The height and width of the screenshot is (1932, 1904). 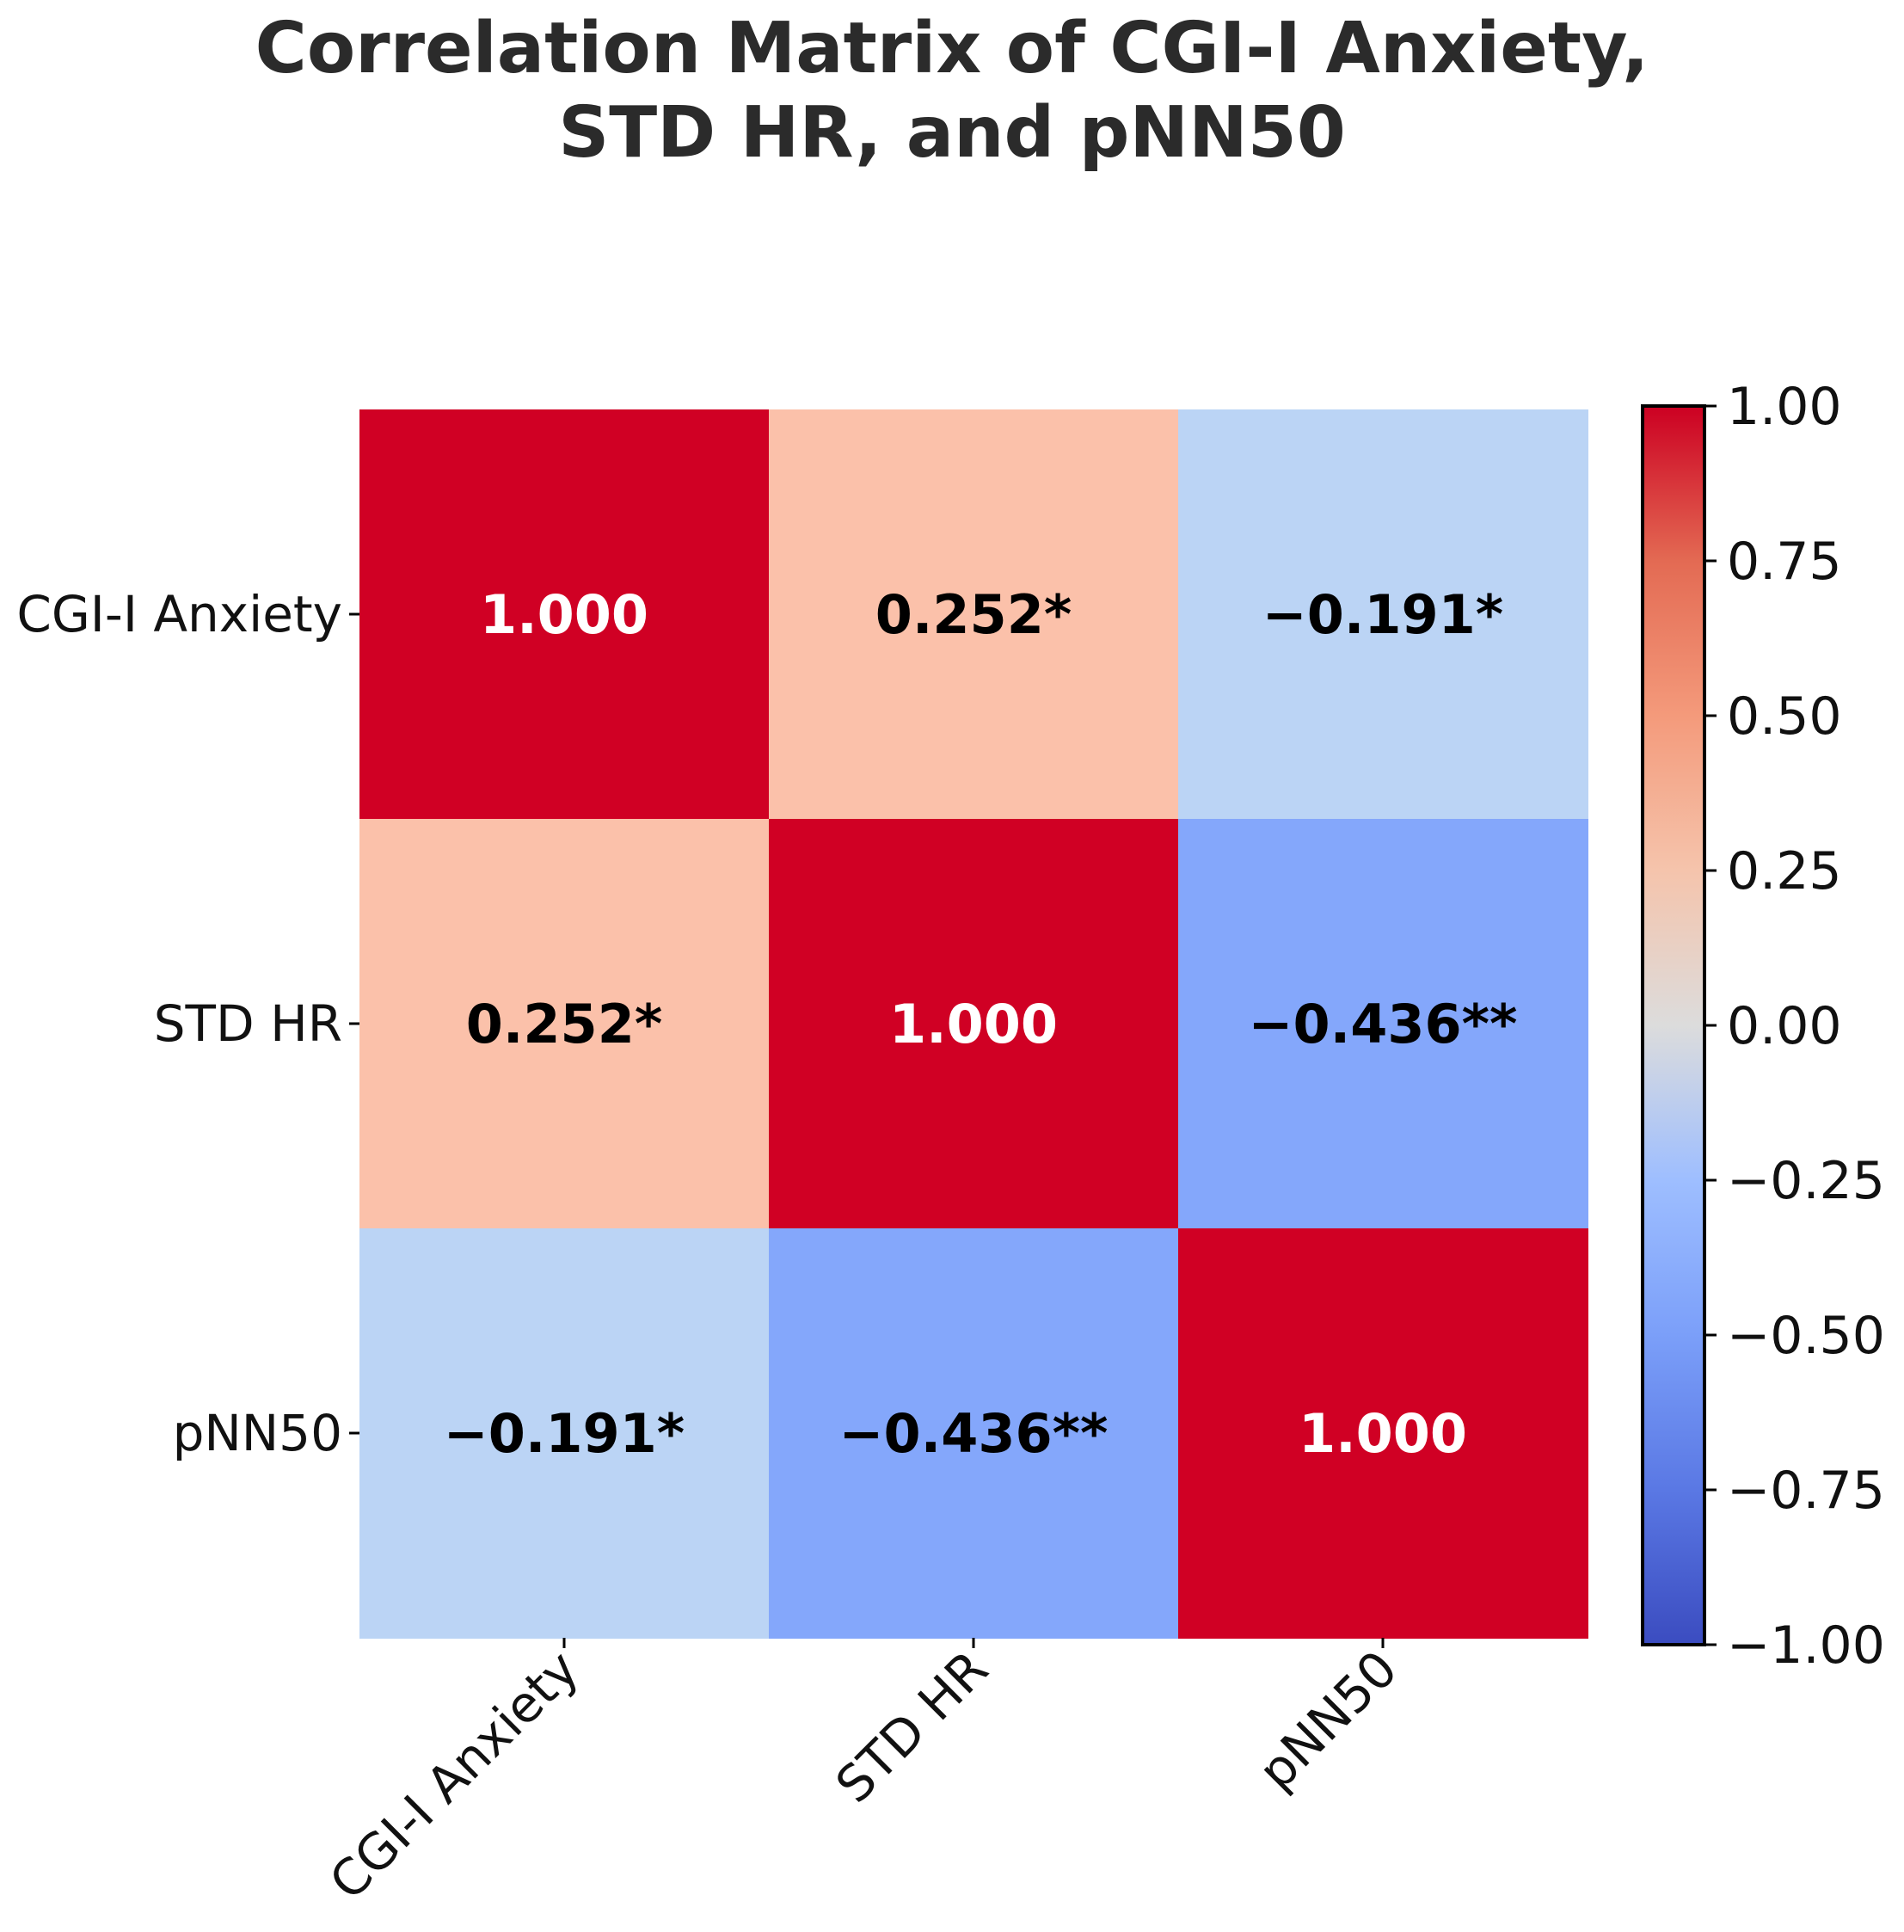 I want to click on heatmap-cell-r2-c2, so click(x=1383, y=1434).